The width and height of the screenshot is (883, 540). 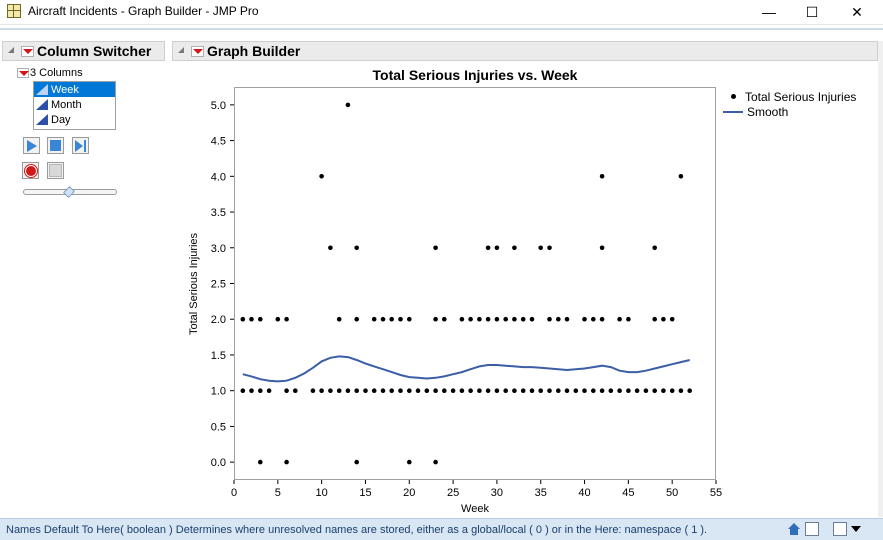 I want to click on chevron-down-icon, so click(x=856, y=529).